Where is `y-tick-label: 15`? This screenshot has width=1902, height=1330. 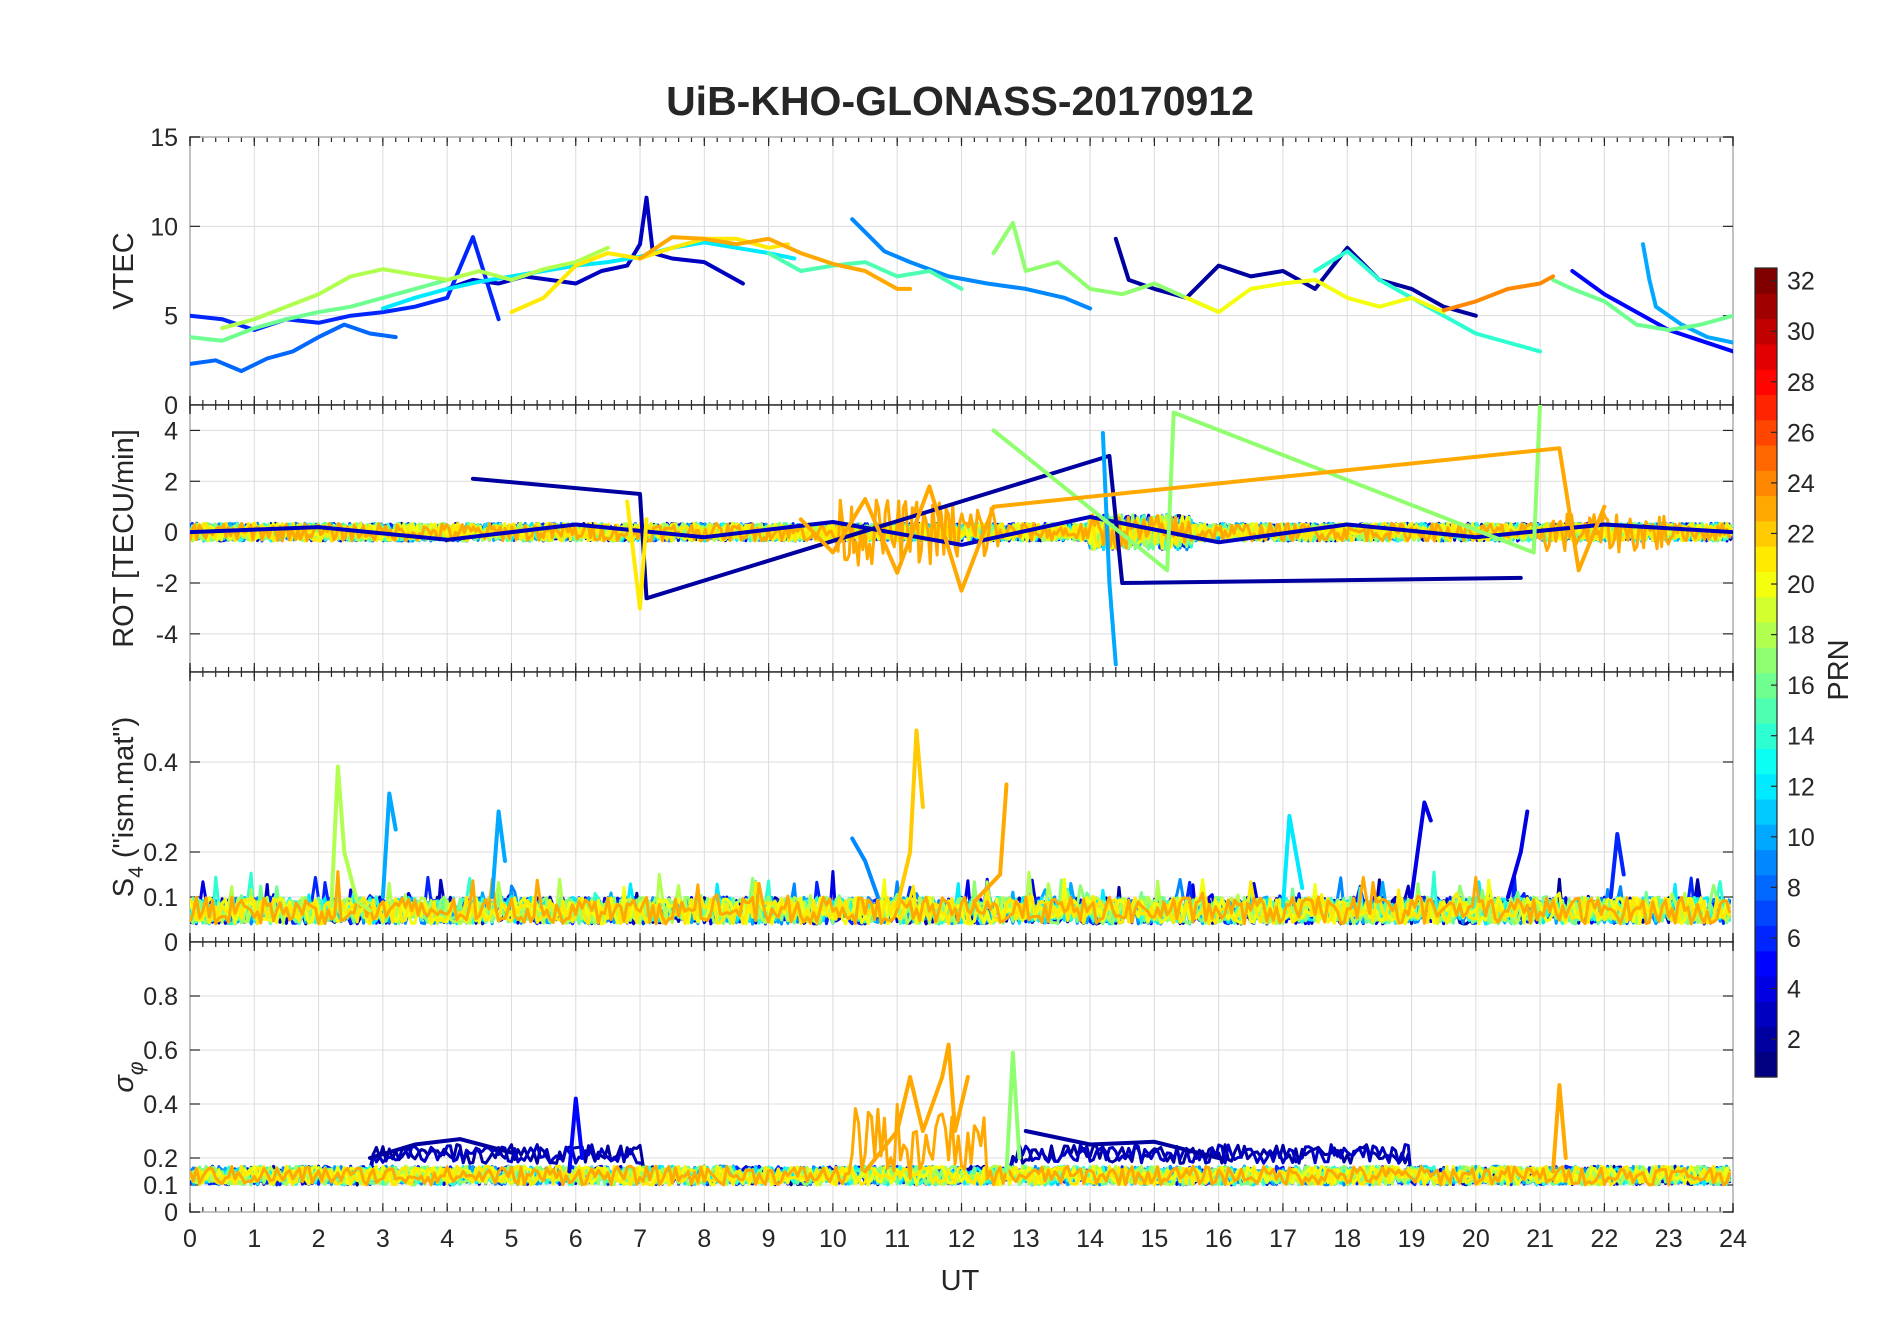 y-tick-label: 15 is located at coordinates (164, 138).